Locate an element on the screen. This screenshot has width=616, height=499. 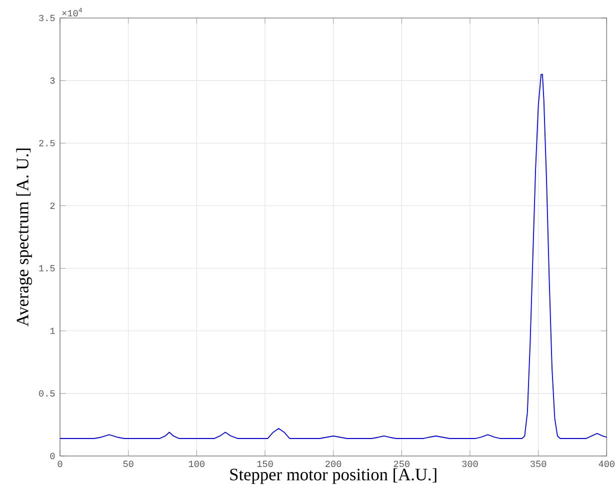
y-tick-label: 0.5 is located at coordinates (47, 393).